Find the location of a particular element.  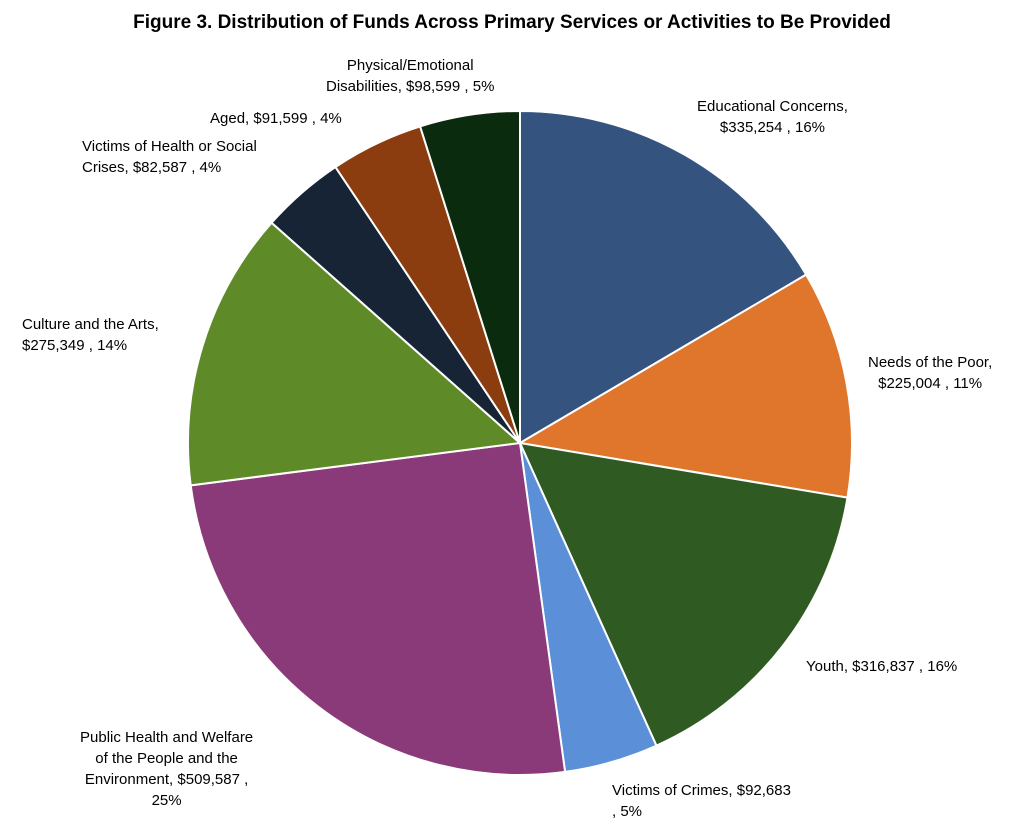

data-label-line: Victims of Crimes, $92,683 is located at coordinates (701, 790).